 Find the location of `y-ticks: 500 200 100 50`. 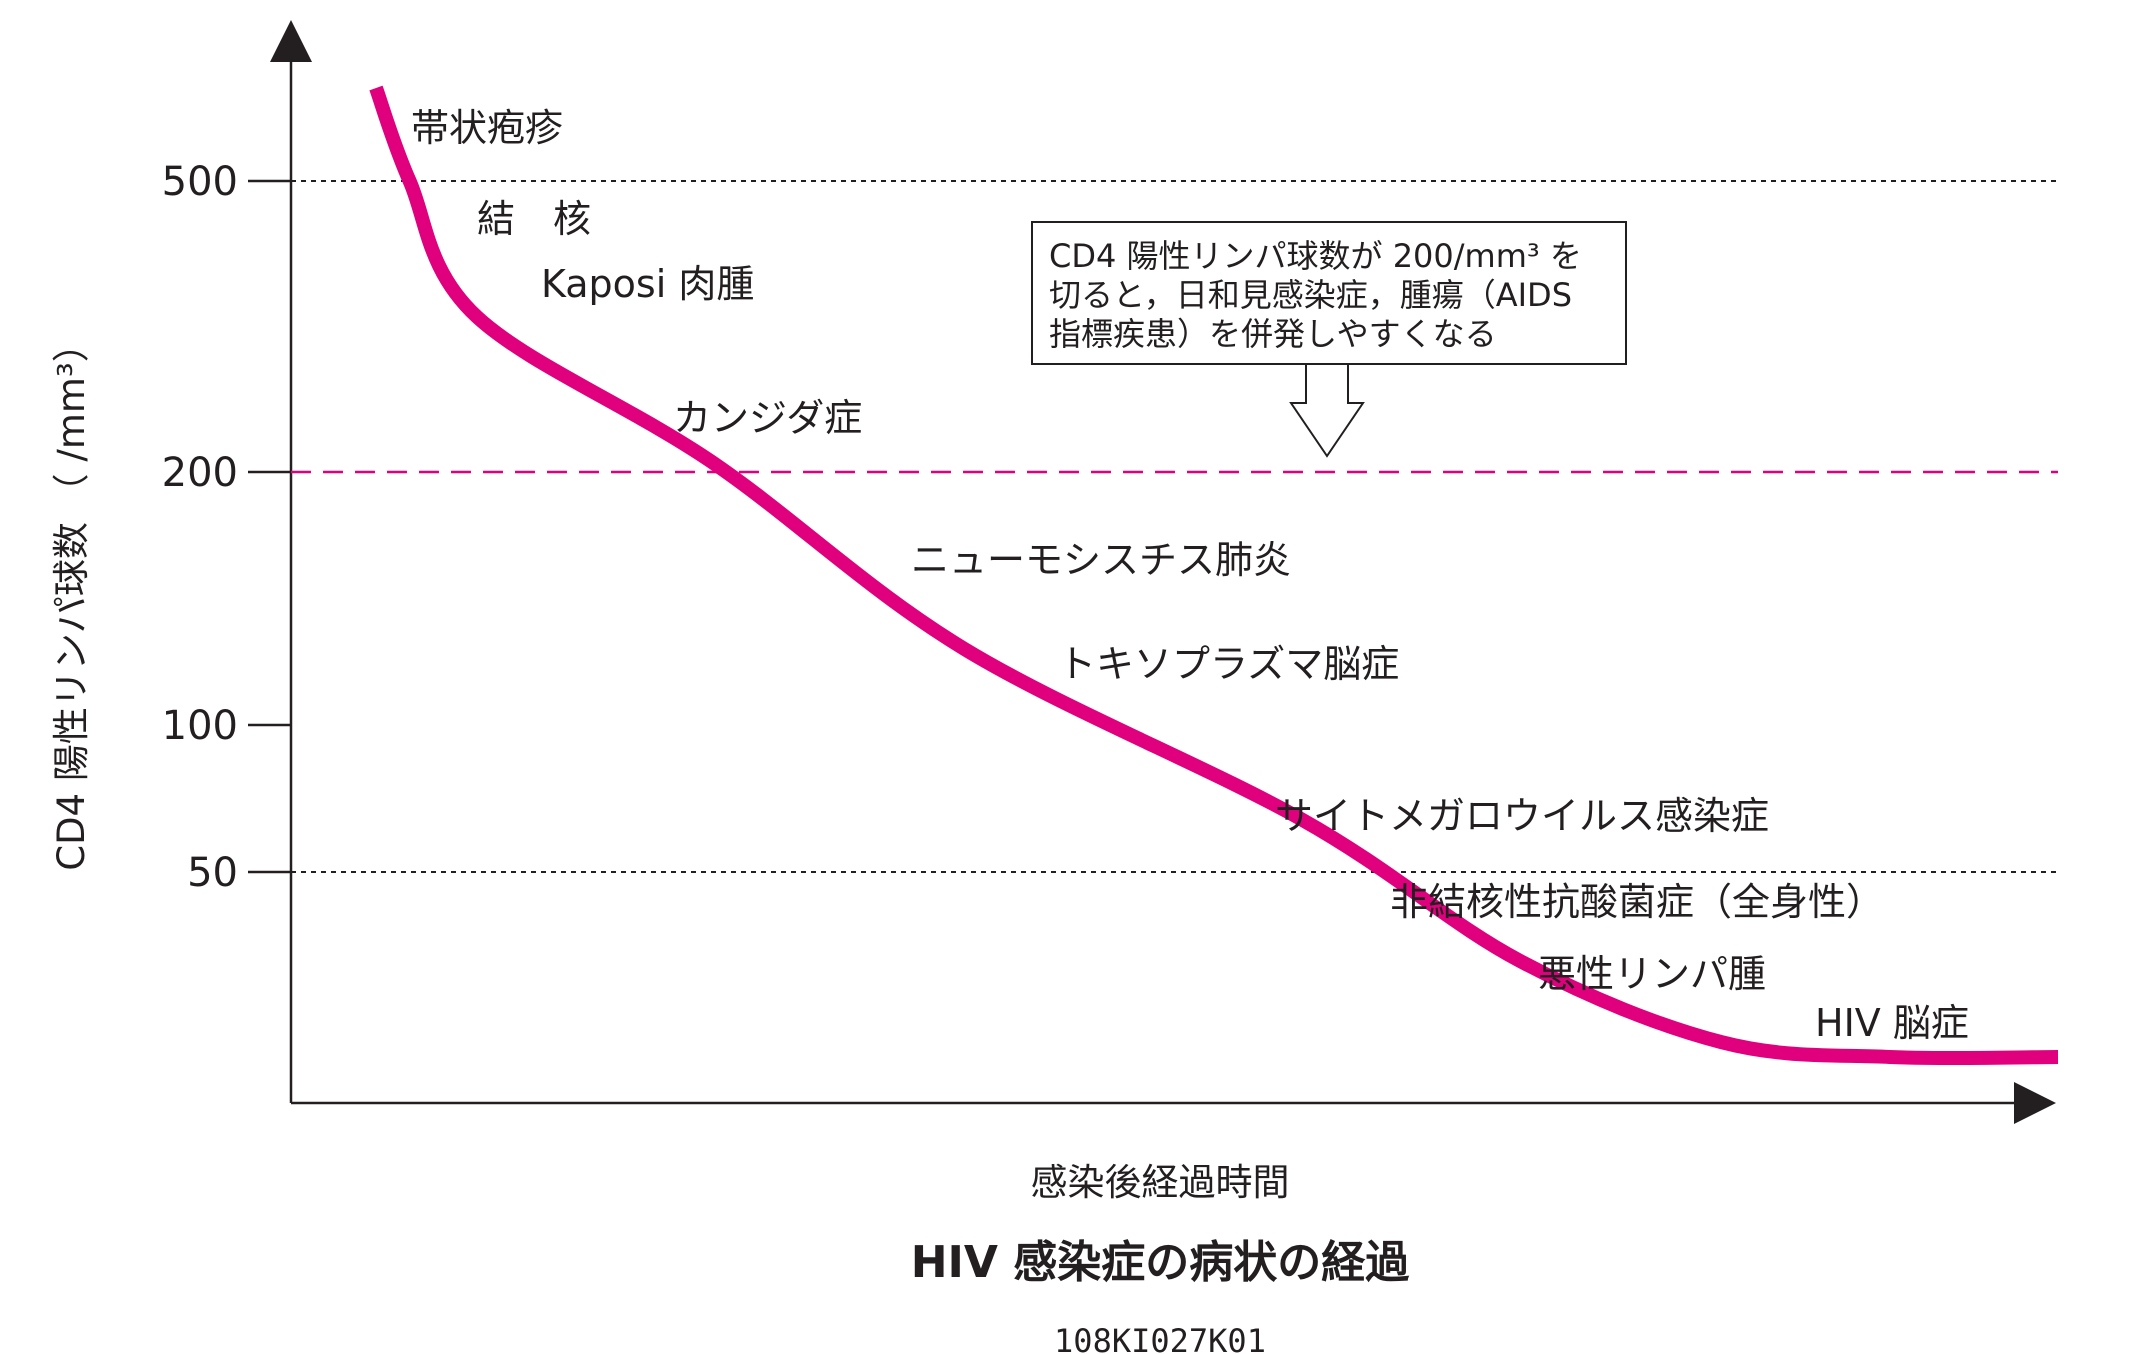

y-ticks: 500 200 100 50 is located at coordinates (226, 527).